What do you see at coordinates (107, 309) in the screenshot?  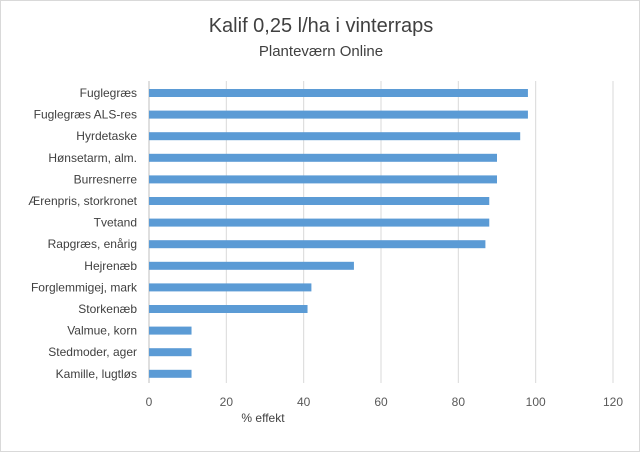 I see `category-label: Storkenæb` at bounding box center [107, 309].